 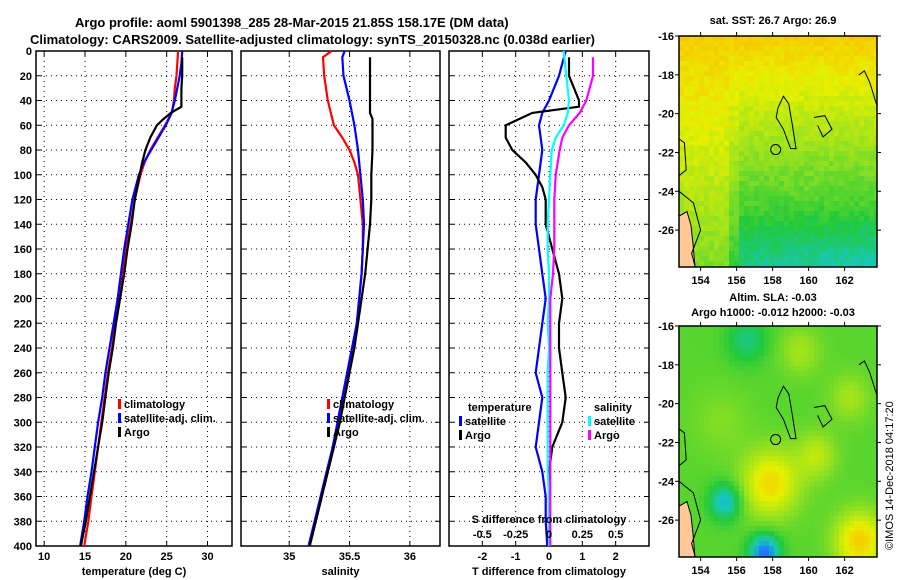 What do you see at coordinates (23, 275) in the screenshot?
I see `y-tick-label: 180` at bounding box center [23, 275].